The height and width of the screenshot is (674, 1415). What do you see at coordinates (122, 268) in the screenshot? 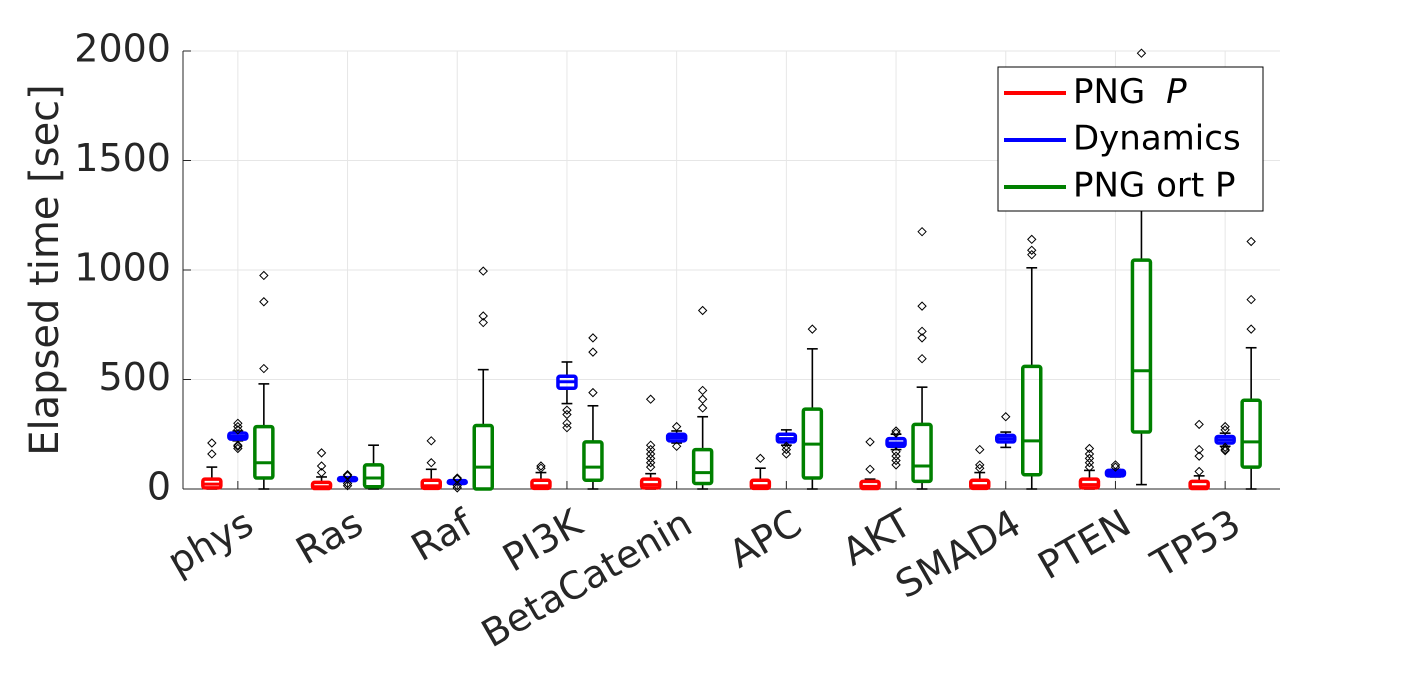
I see `y-tick-label: 1000` at bounding box center [122, 268].